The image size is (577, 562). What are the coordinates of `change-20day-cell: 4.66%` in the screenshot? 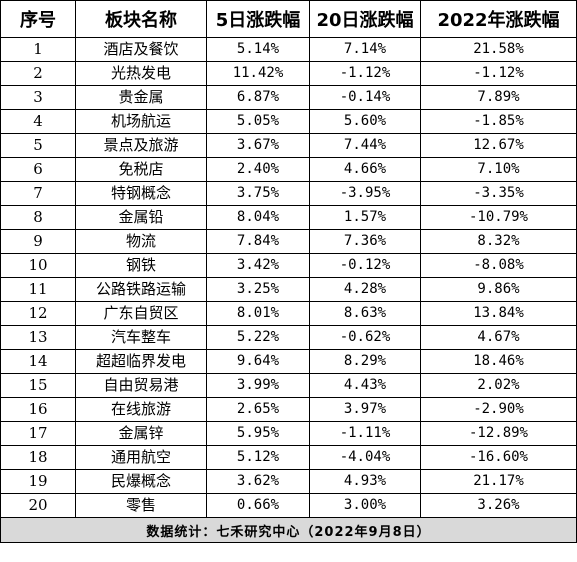 It's located at (365, 169).